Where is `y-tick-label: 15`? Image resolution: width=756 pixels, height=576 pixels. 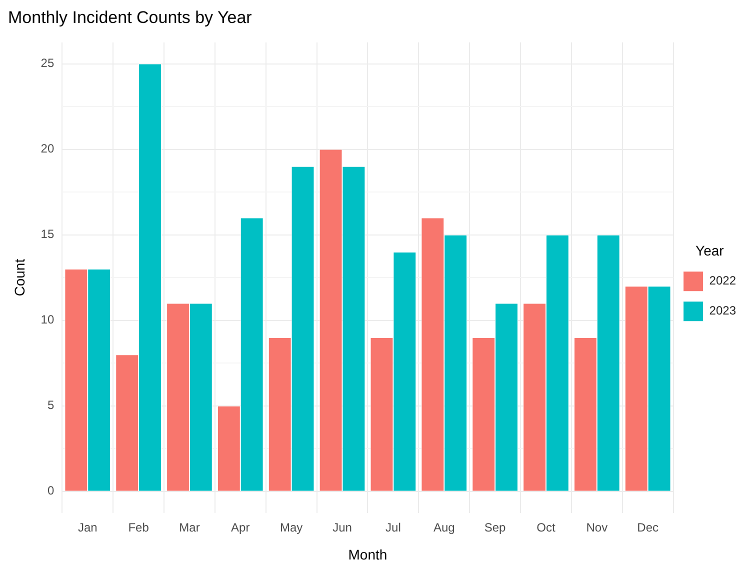
y-tick-label: 15 is located at coordinates (47, 234).